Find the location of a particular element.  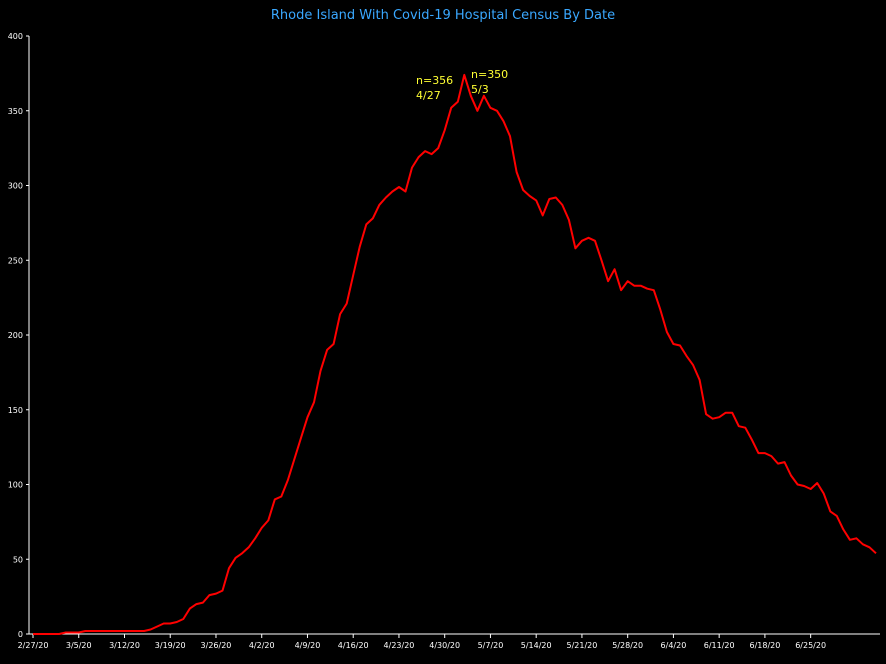

y-tick-label: 0 is located at coordinates (20, 634).